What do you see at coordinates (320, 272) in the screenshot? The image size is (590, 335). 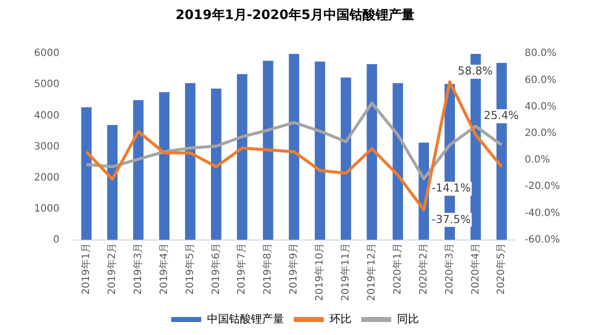 I see `x-tick-label: 2019年10月` at bounding box center [320, 272].